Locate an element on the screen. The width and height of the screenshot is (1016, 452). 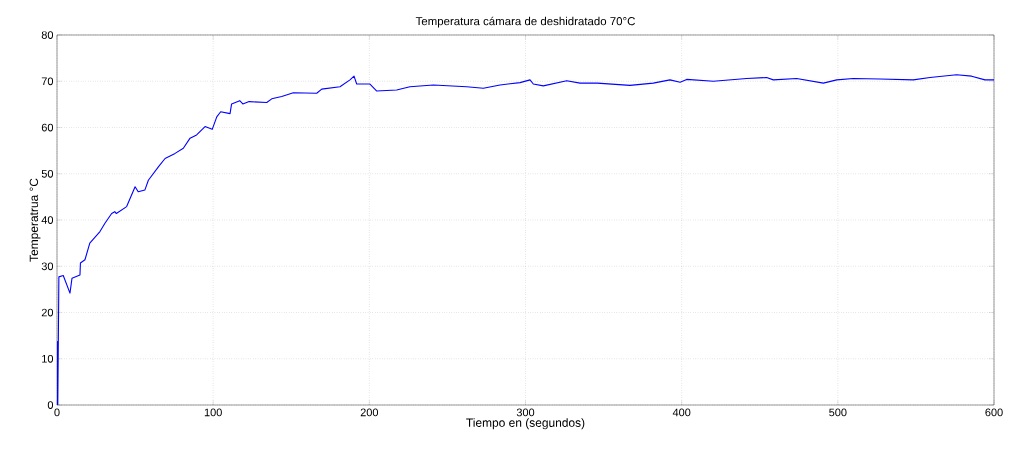
y-tick-label: 60 is located at coordinates (47, 127).